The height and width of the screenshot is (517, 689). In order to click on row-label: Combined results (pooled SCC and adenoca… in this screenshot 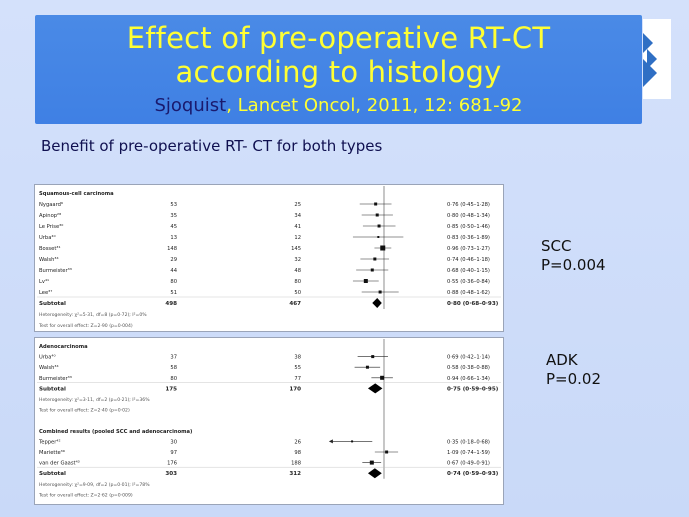, I will do `click(115, 432)`.